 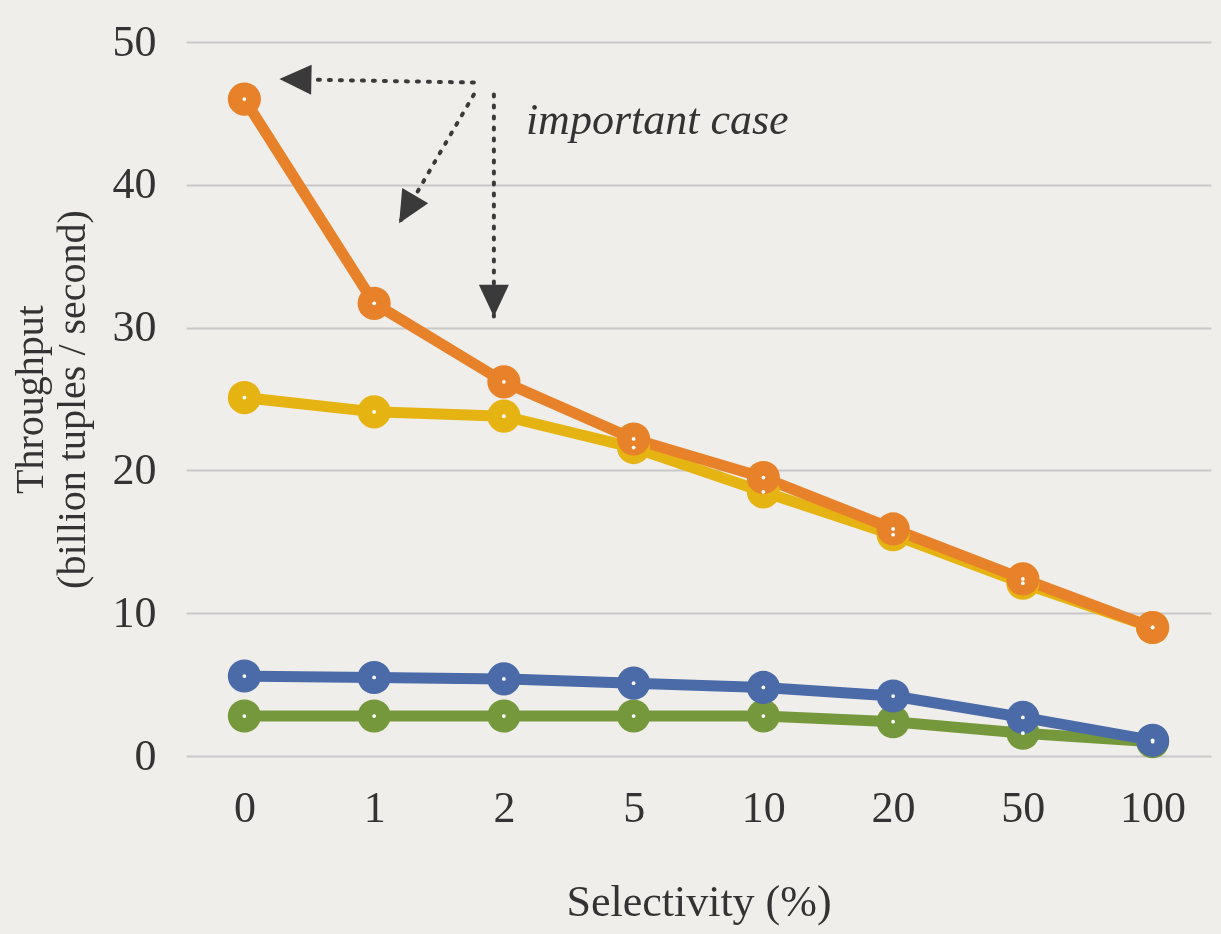 What do you see at coordinates (134, 469) in the screenshot?
I see `y-tick-label: 20` at bounding box center [134, 469].